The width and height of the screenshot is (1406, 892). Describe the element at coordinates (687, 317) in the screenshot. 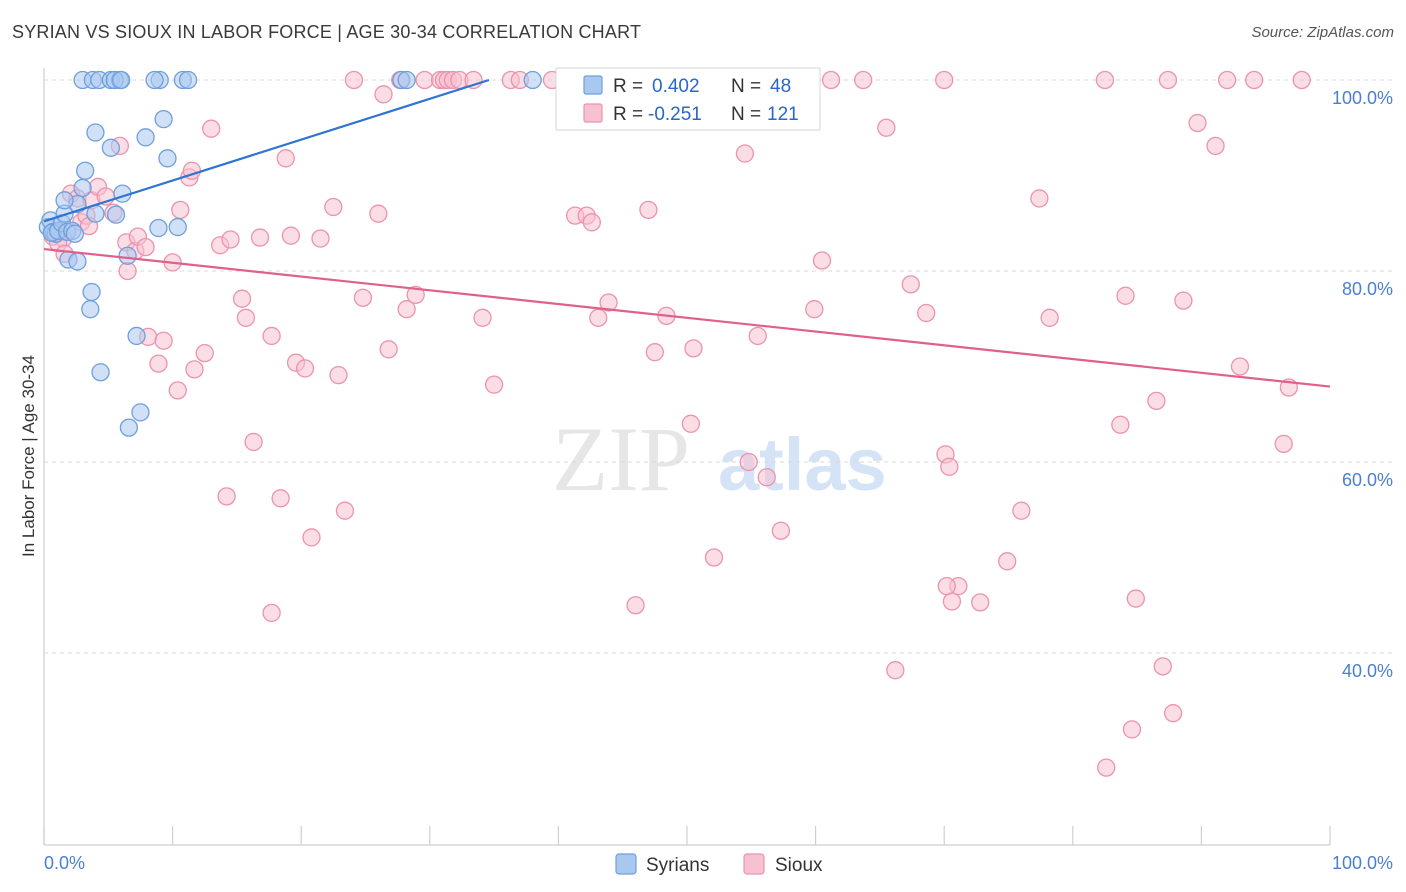

I see `trend-line-sioux` at that location.